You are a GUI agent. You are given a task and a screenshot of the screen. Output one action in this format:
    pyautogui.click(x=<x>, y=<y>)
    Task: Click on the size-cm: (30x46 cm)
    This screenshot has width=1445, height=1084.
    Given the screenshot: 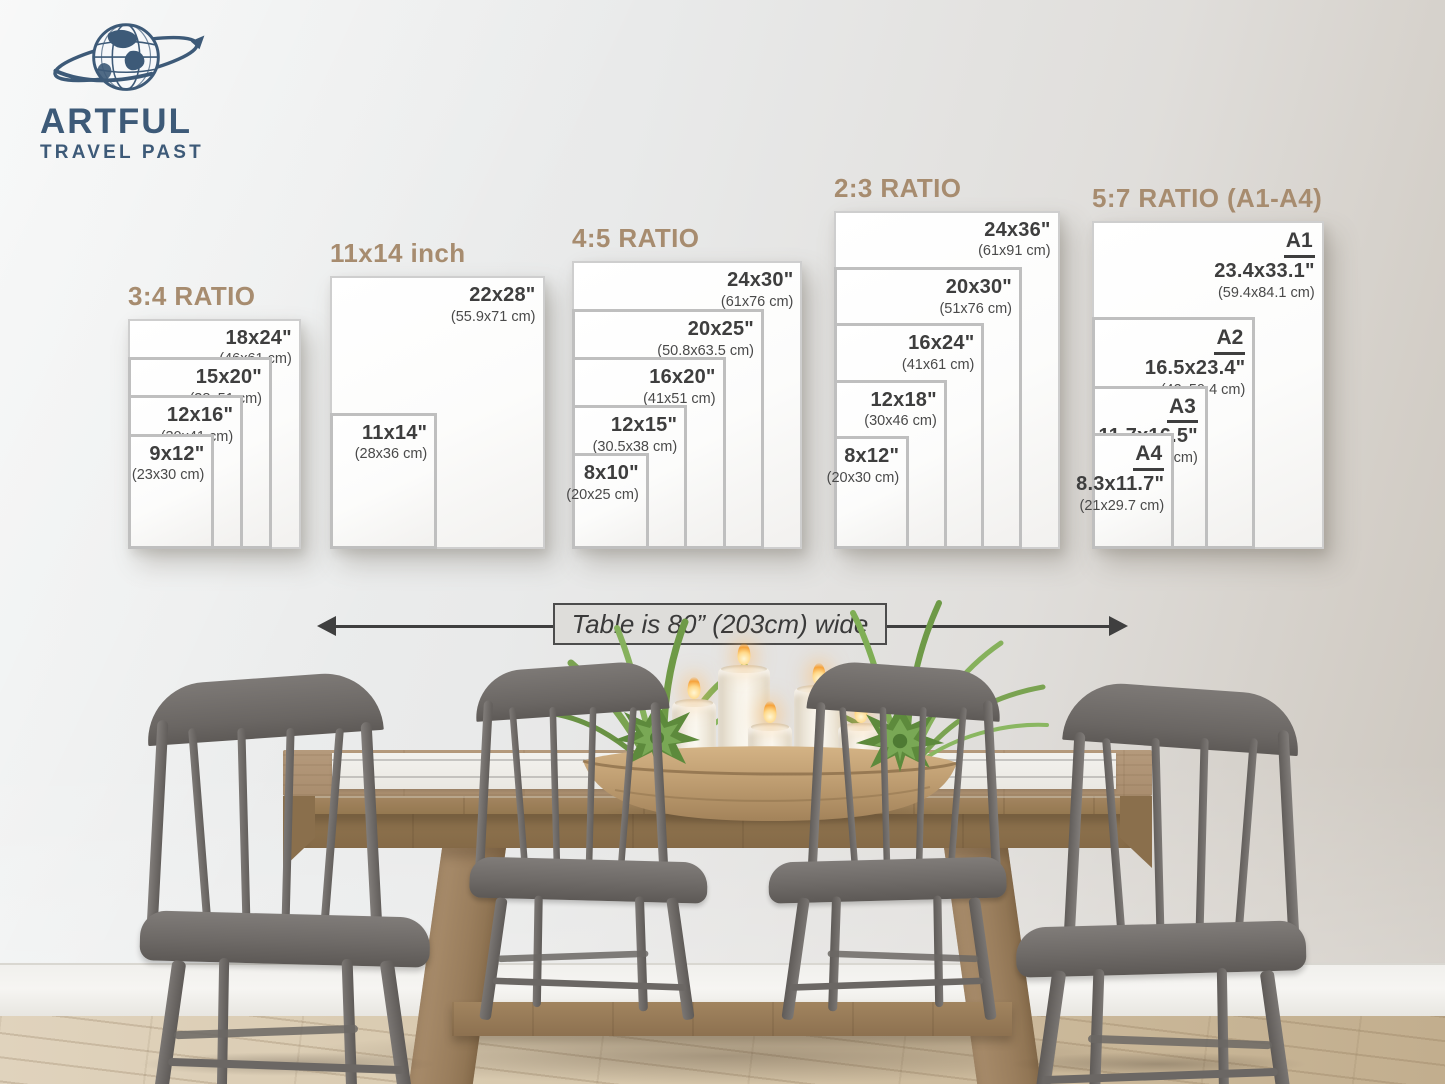 What is the action you would take?
    pyautogui.click(x=900, y=421)
    